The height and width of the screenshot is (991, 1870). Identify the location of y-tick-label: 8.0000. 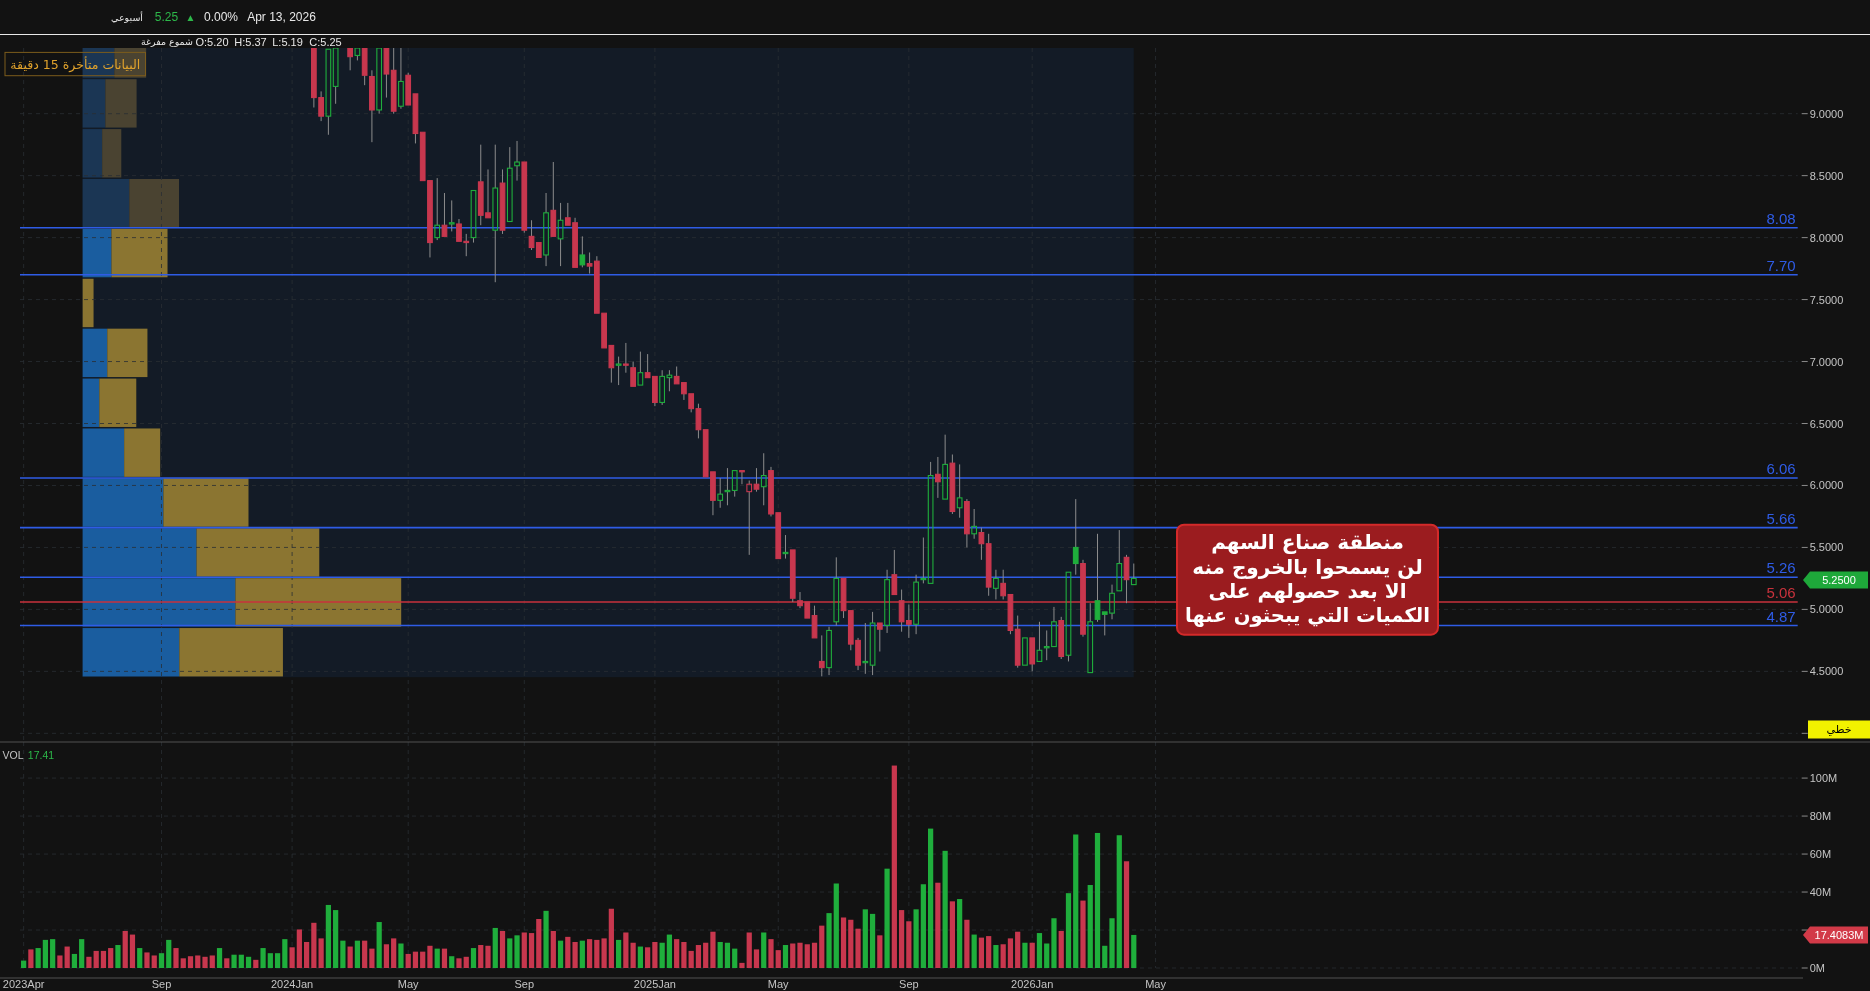
(1826, 237).